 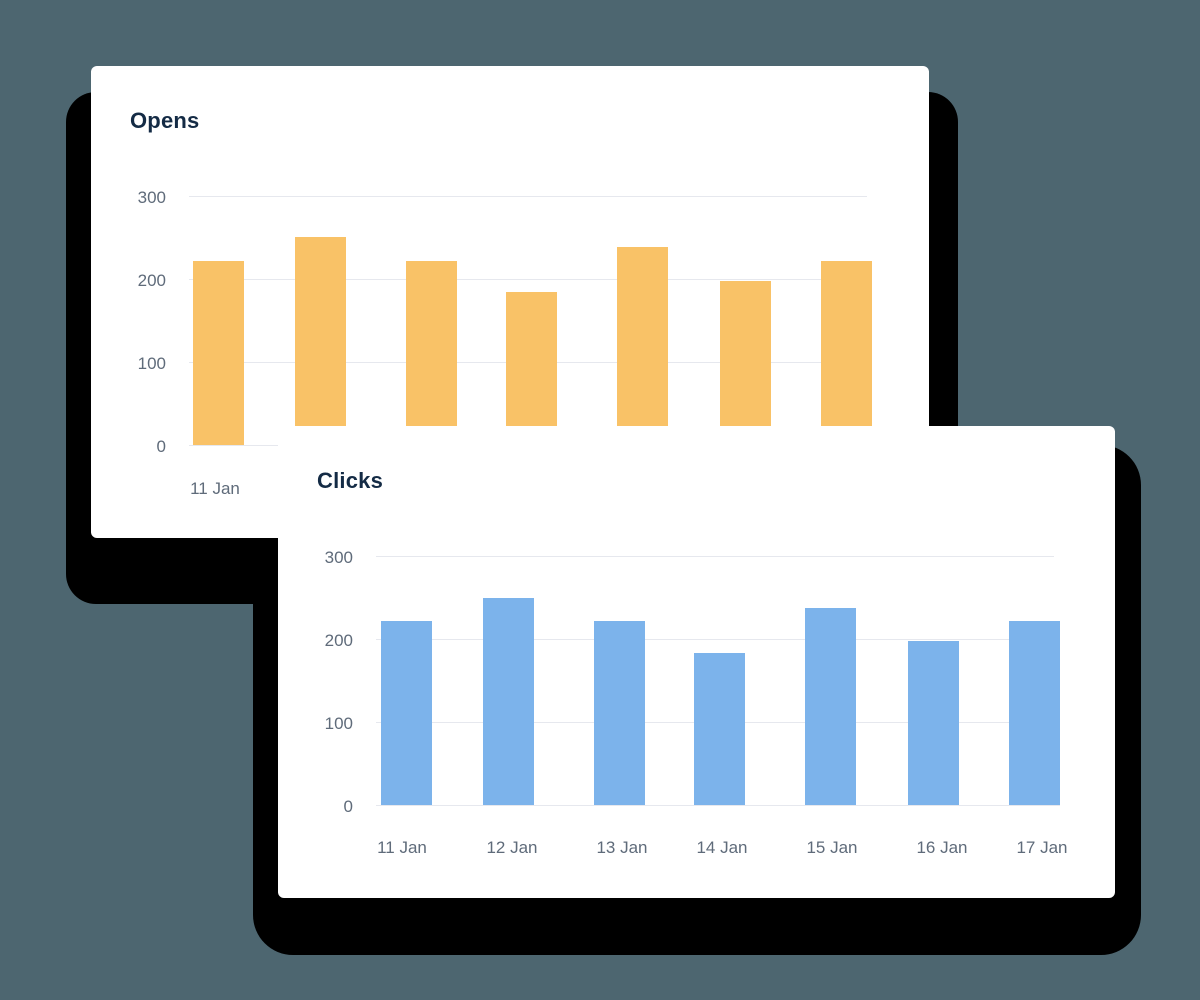 I want to click on clicks-bar-14-jan, so click(x=719, y=729).